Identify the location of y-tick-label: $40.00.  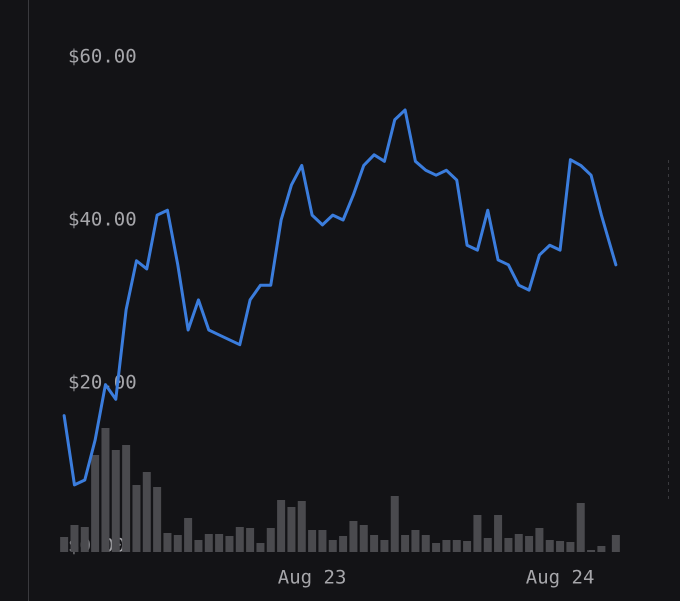
(102, 220).